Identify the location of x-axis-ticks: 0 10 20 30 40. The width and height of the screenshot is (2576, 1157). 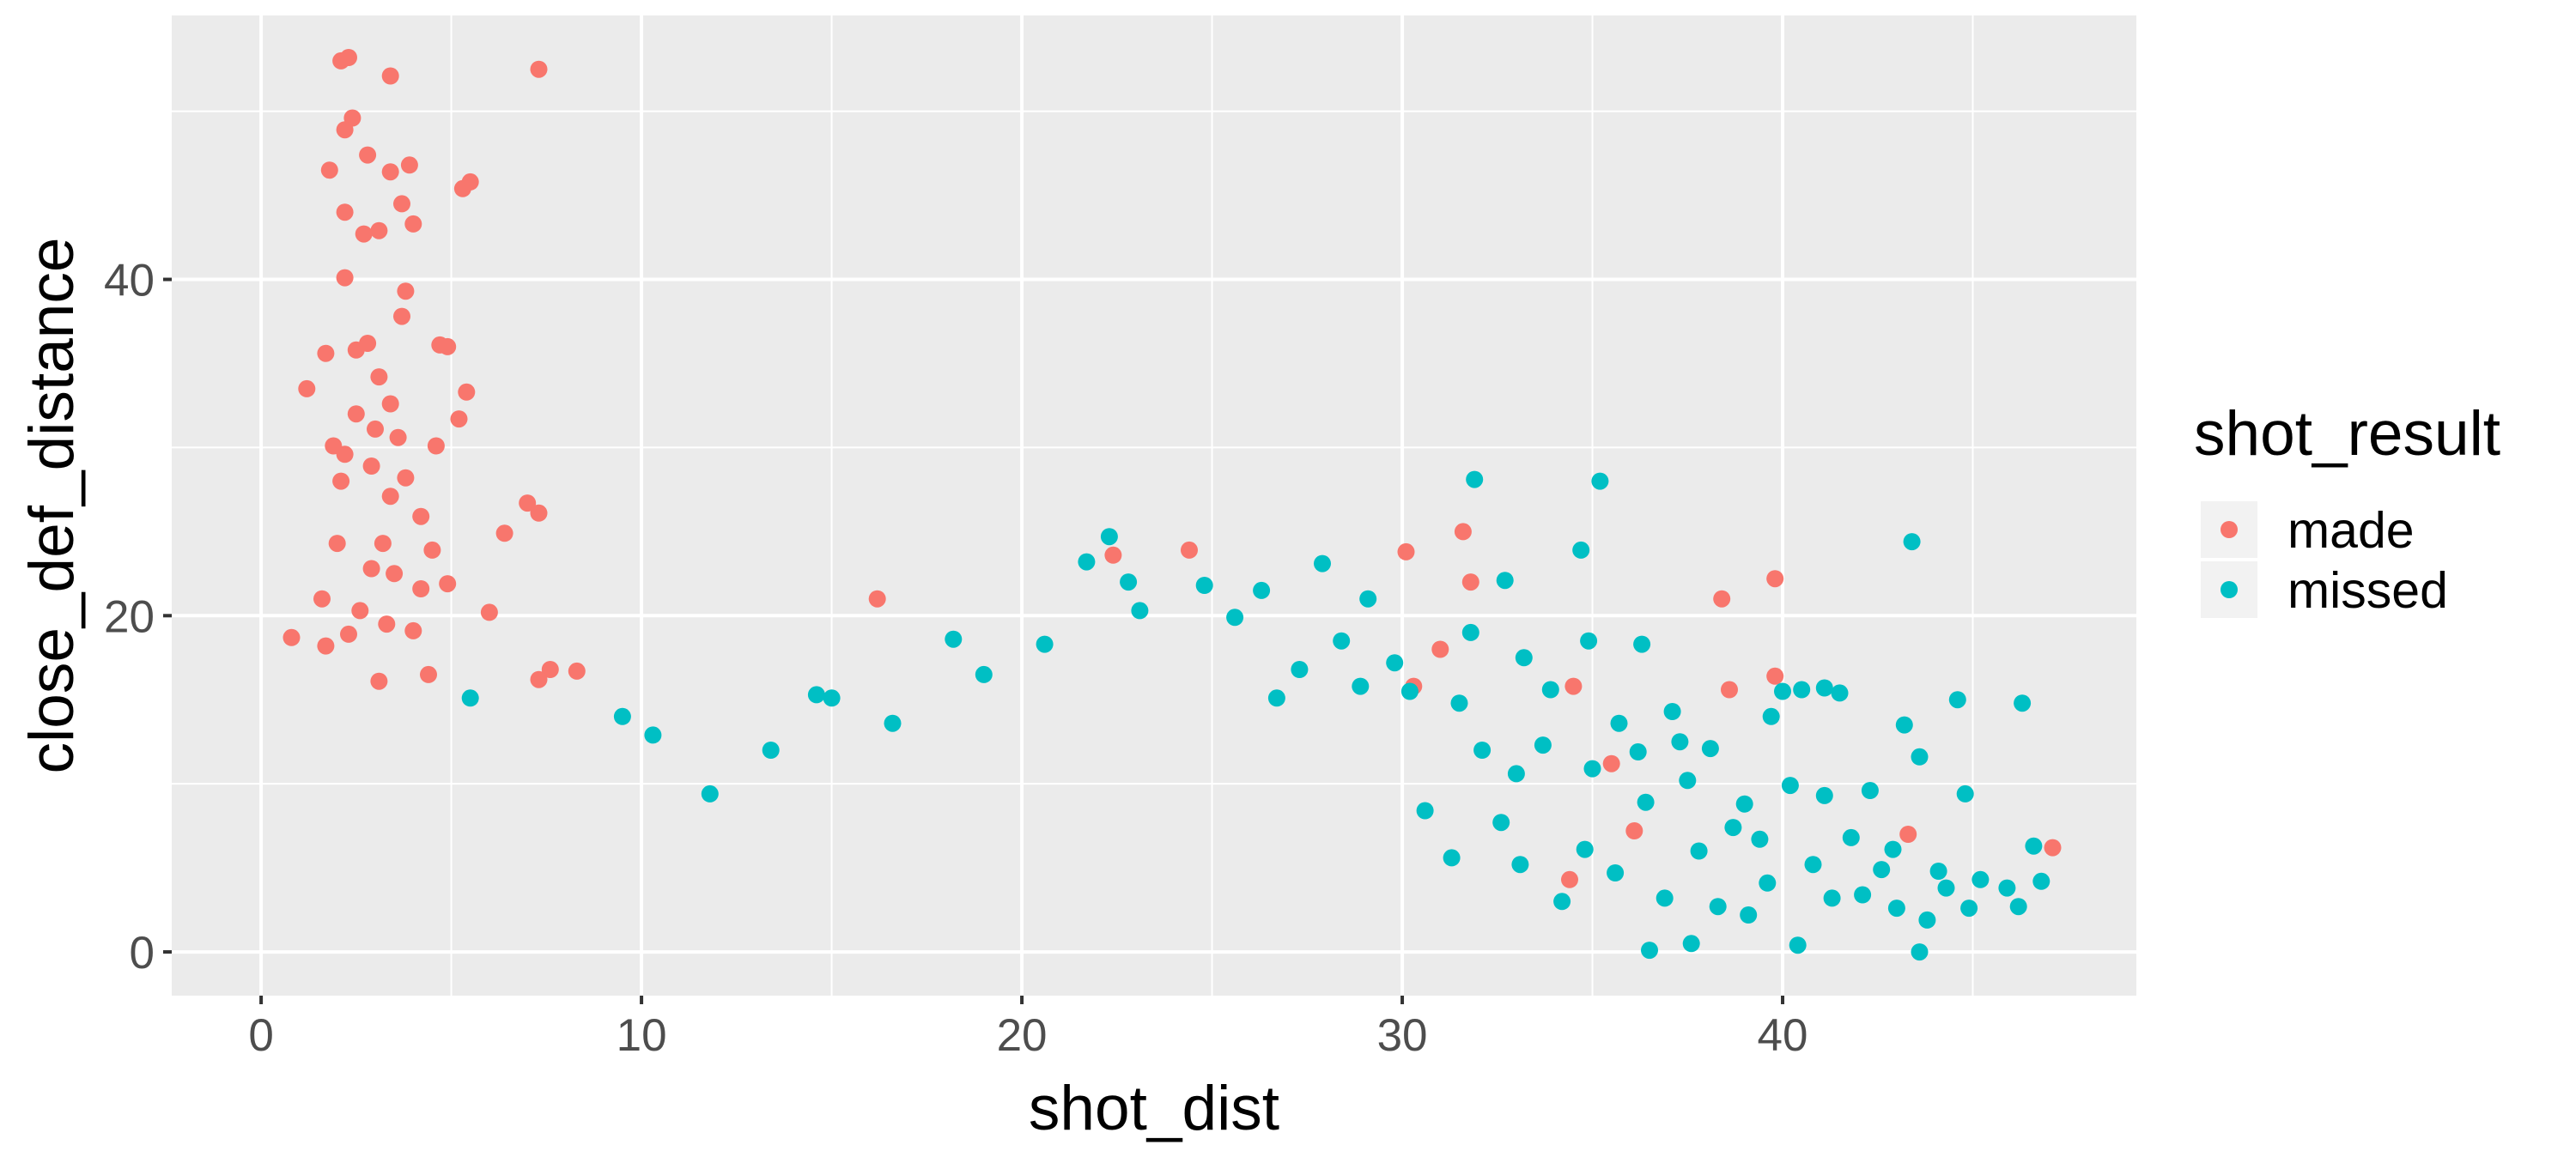
(1028, 1028).